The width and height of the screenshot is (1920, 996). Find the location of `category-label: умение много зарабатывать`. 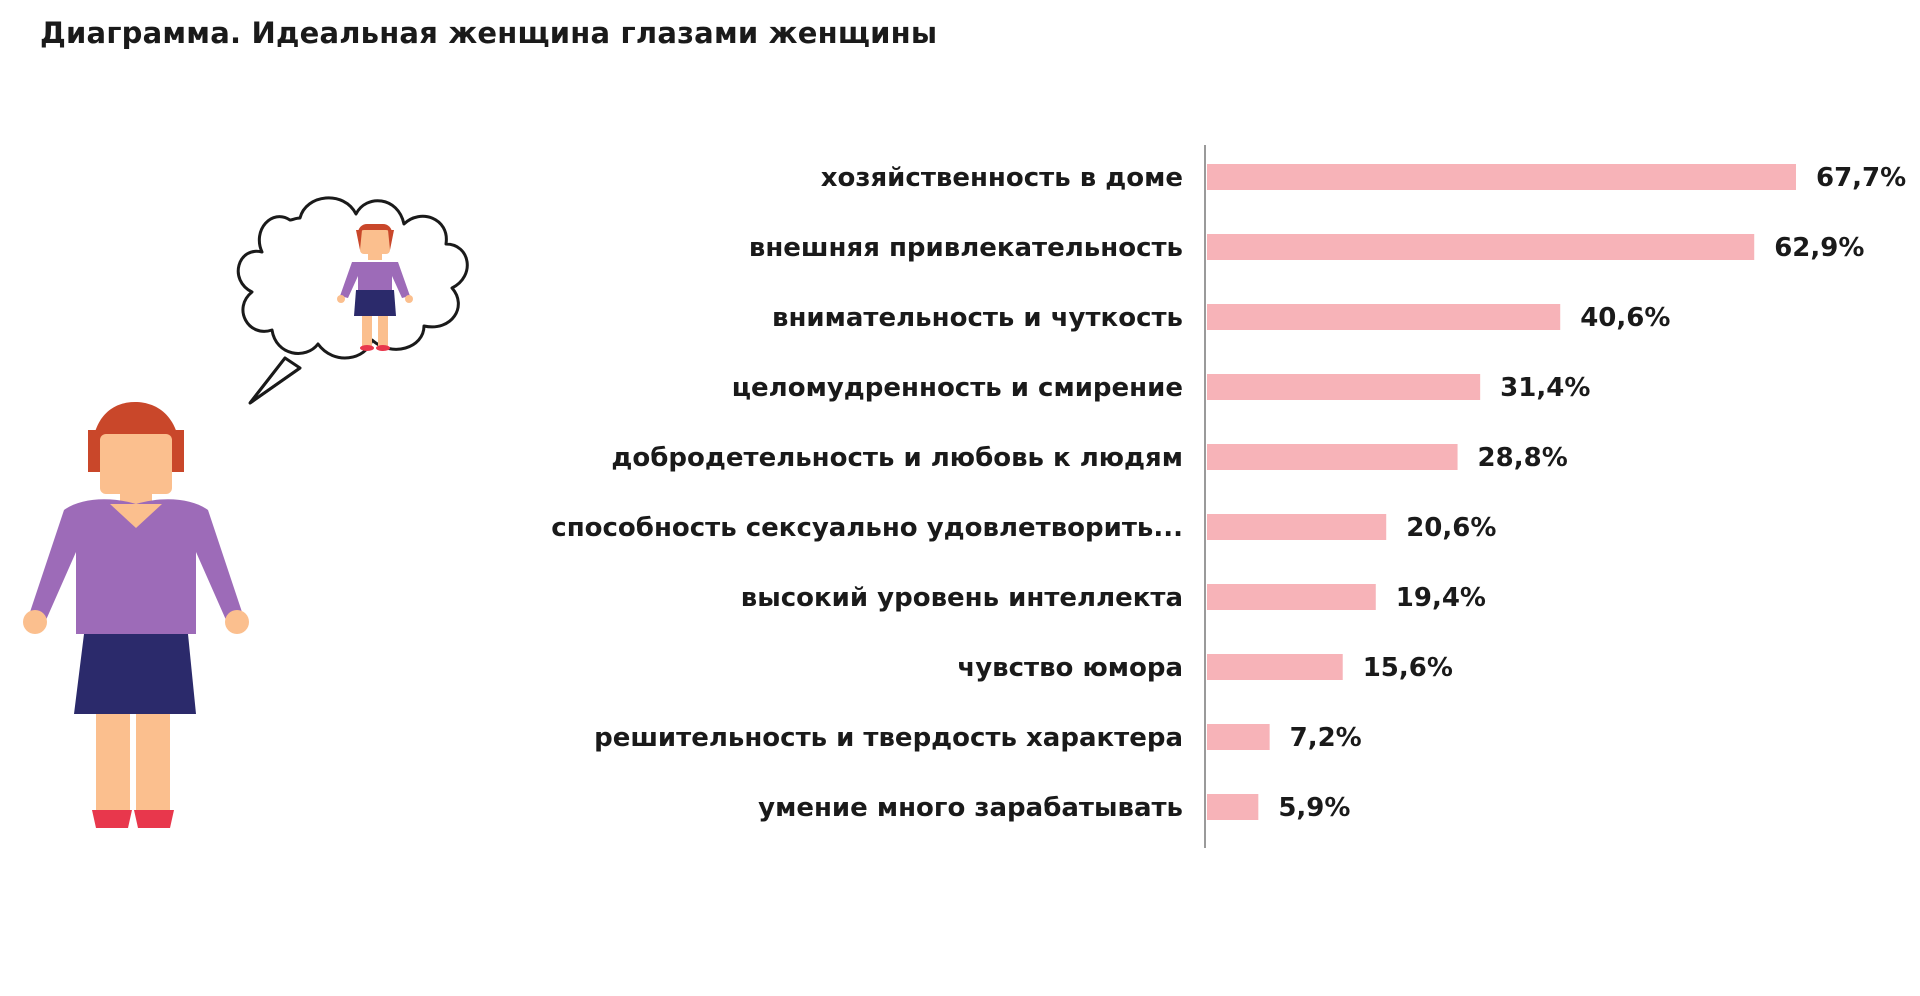

category-label: умение много зарабатывать is located at coordinates (970, 808).